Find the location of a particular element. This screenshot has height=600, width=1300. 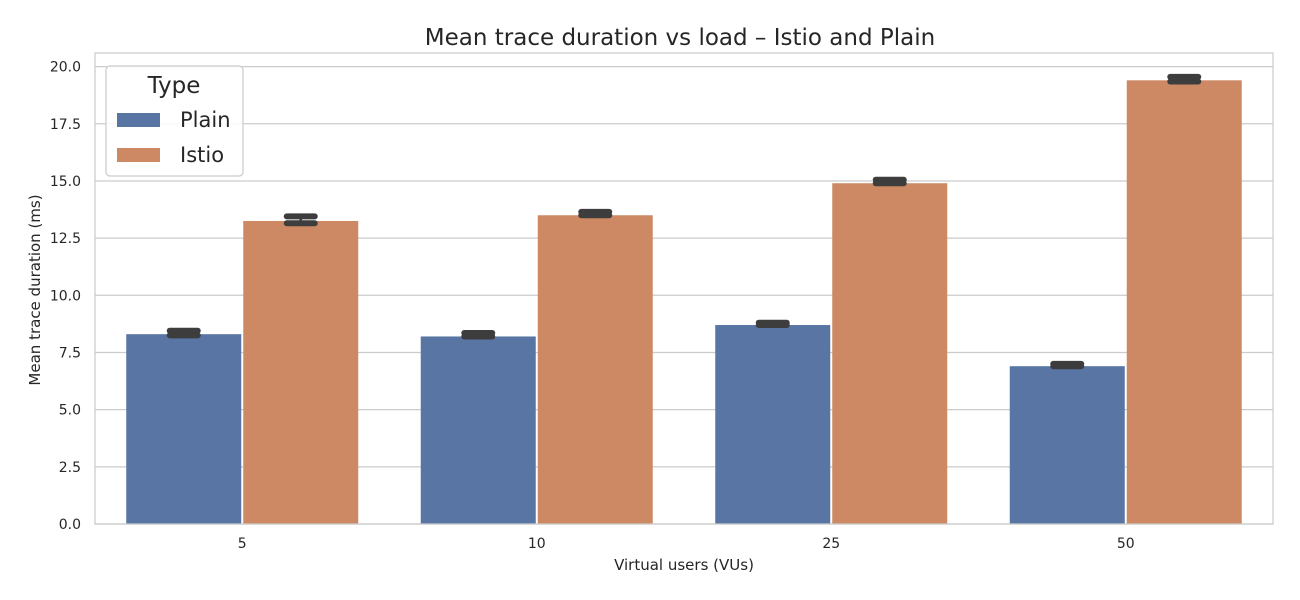

y-tick-label: 0.0 is located at coordinates (70, 525).